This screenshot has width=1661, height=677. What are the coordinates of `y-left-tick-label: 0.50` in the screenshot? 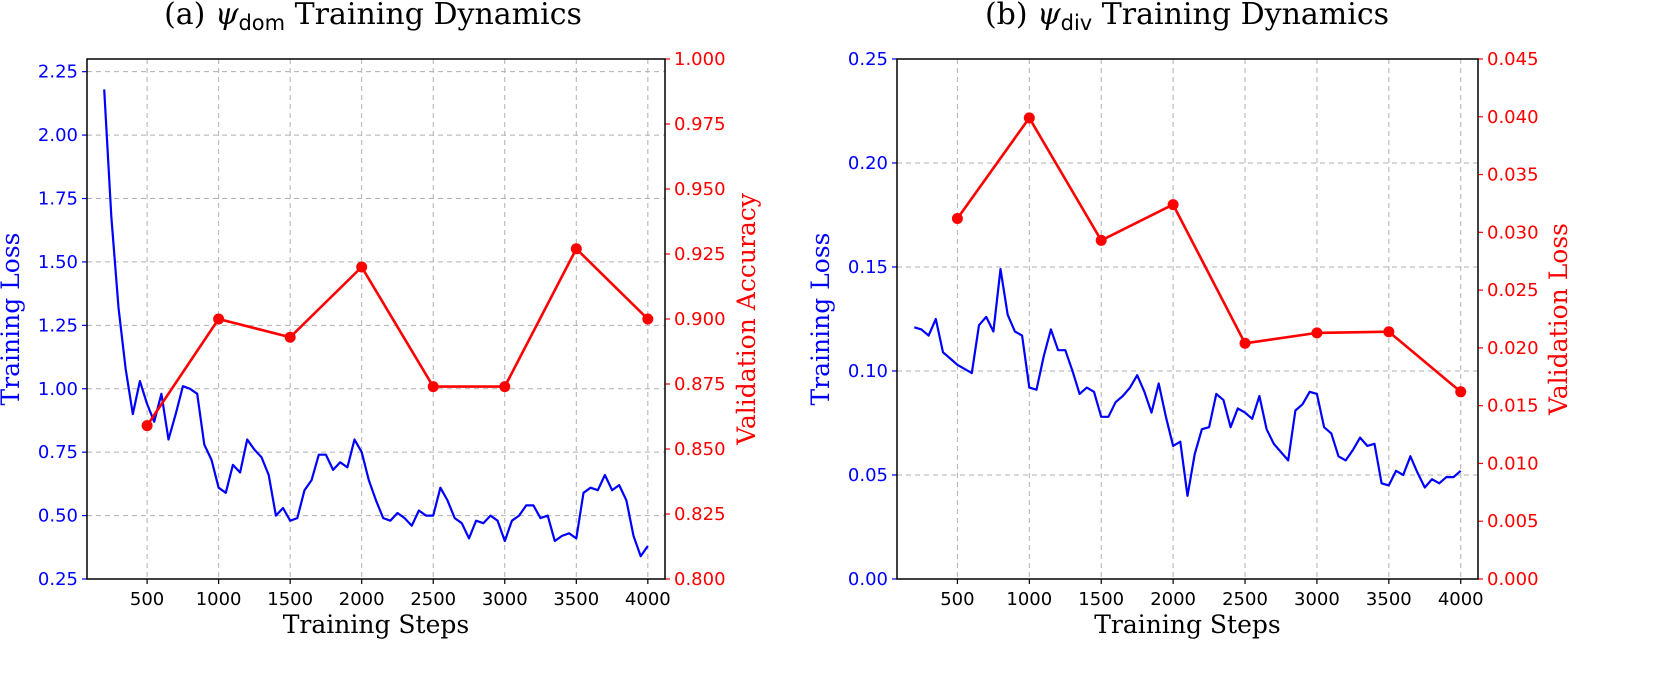 It's located at (58, 516).